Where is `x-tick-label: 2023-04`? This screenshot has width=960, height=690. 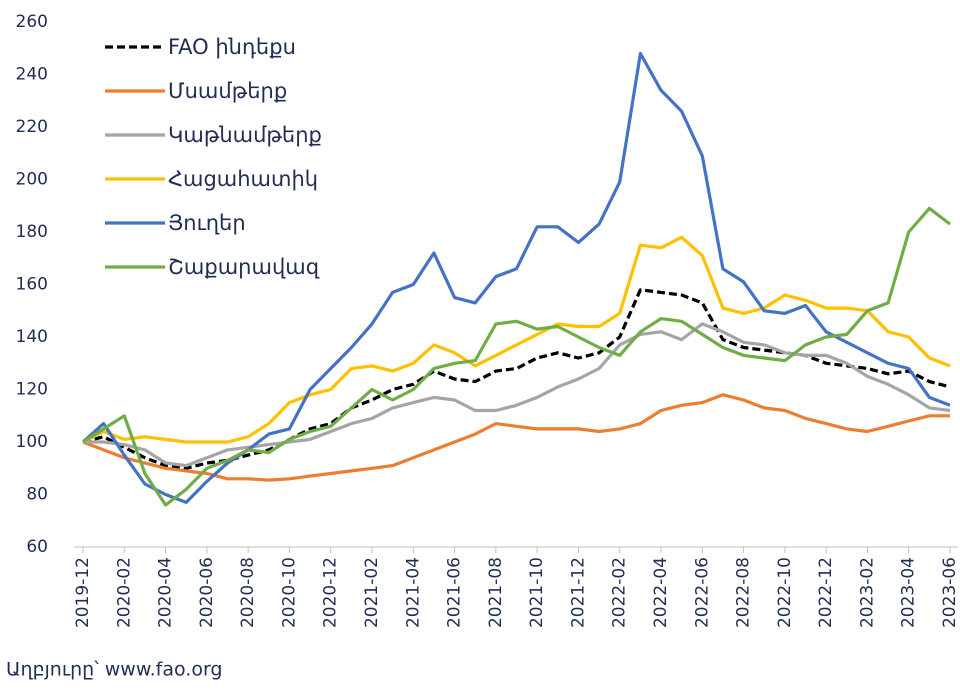 x-tick-label: 2023-04 is located at coordinates (909, 592).